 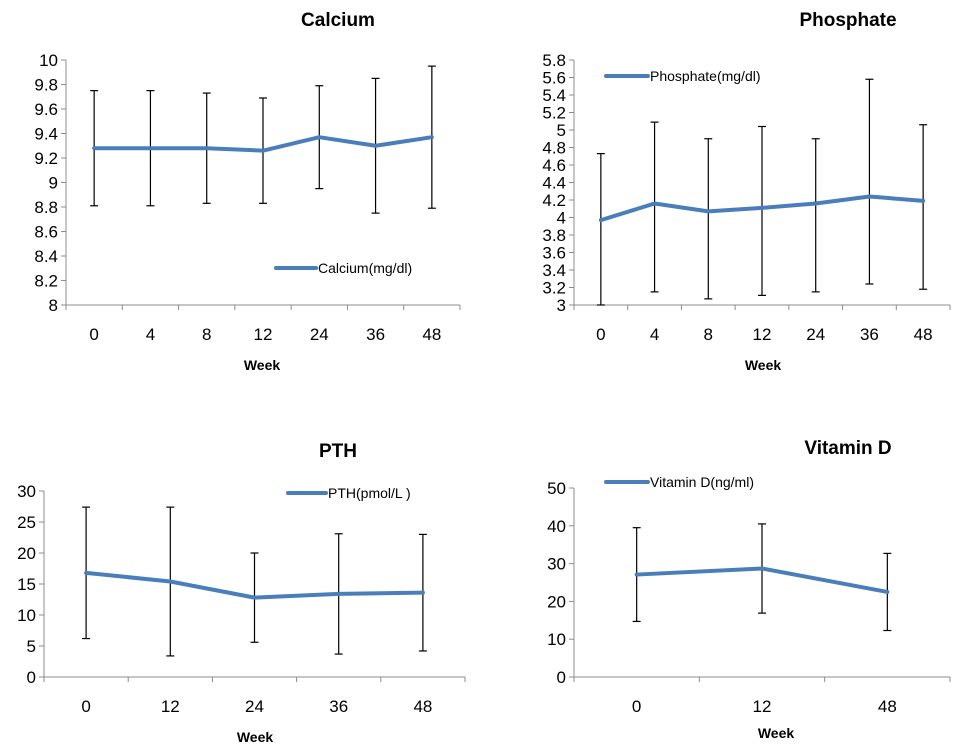 What do you see at coordinates (847, 448) in the screenshot?
I see `chart-title: Vitamin D` at bounding box center [847, 448].